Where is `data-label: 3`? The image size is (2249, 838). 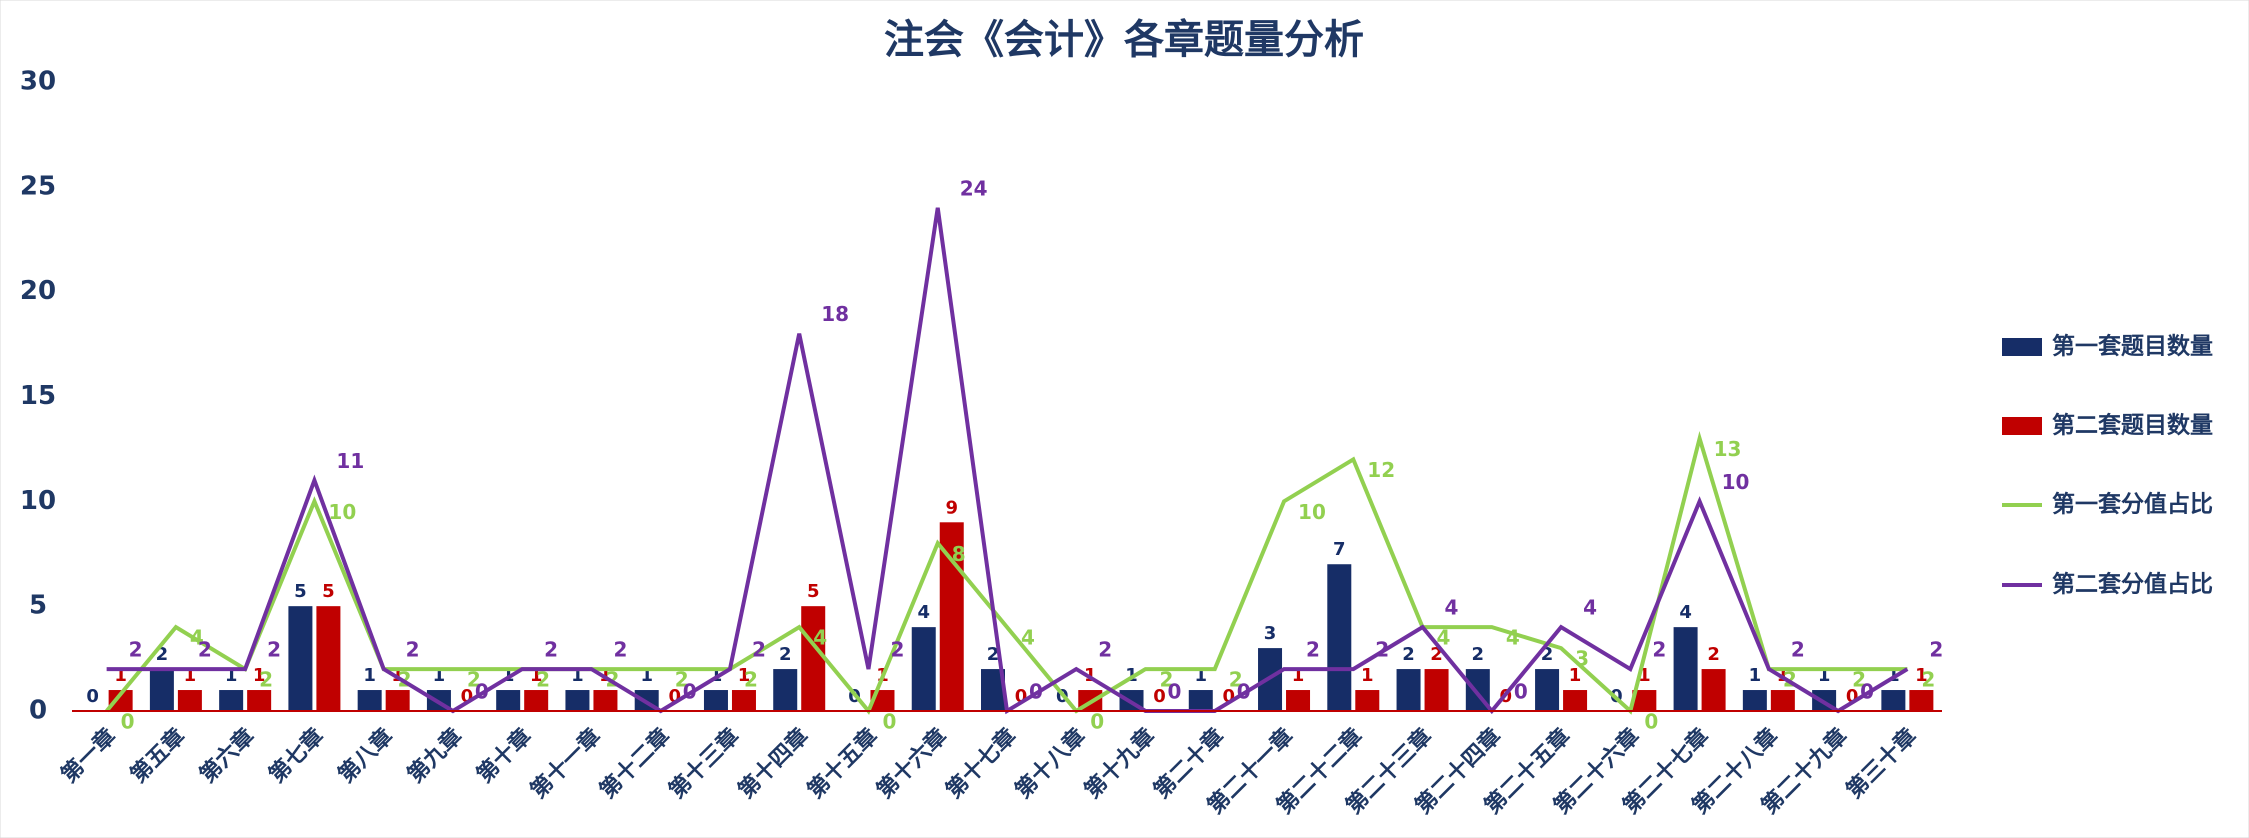
data-label: 3 is located at coordinates (1270, 633).